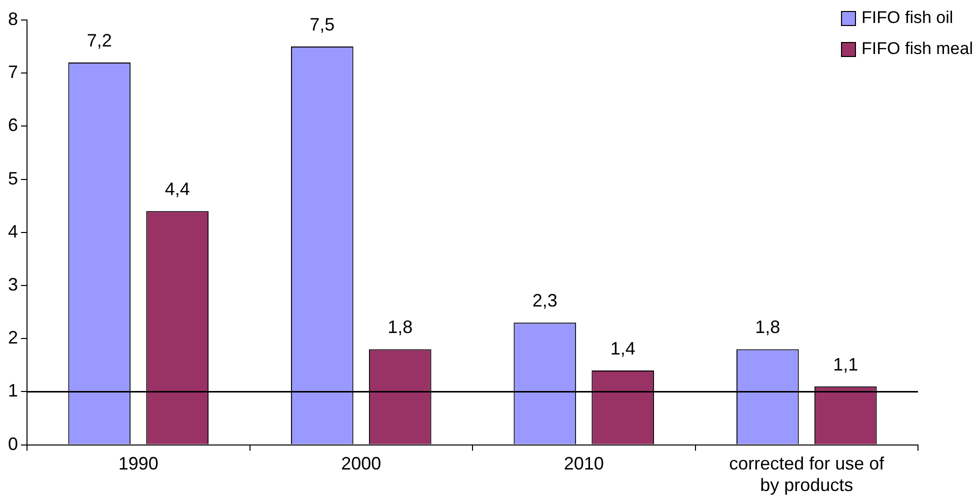 Image resolution: width=978 pixels, height=500 pixels. What do you see at coordinates (13, 72) in the screenshot?
I see `y-tick-label: 7` at bounding box center [13, 72].